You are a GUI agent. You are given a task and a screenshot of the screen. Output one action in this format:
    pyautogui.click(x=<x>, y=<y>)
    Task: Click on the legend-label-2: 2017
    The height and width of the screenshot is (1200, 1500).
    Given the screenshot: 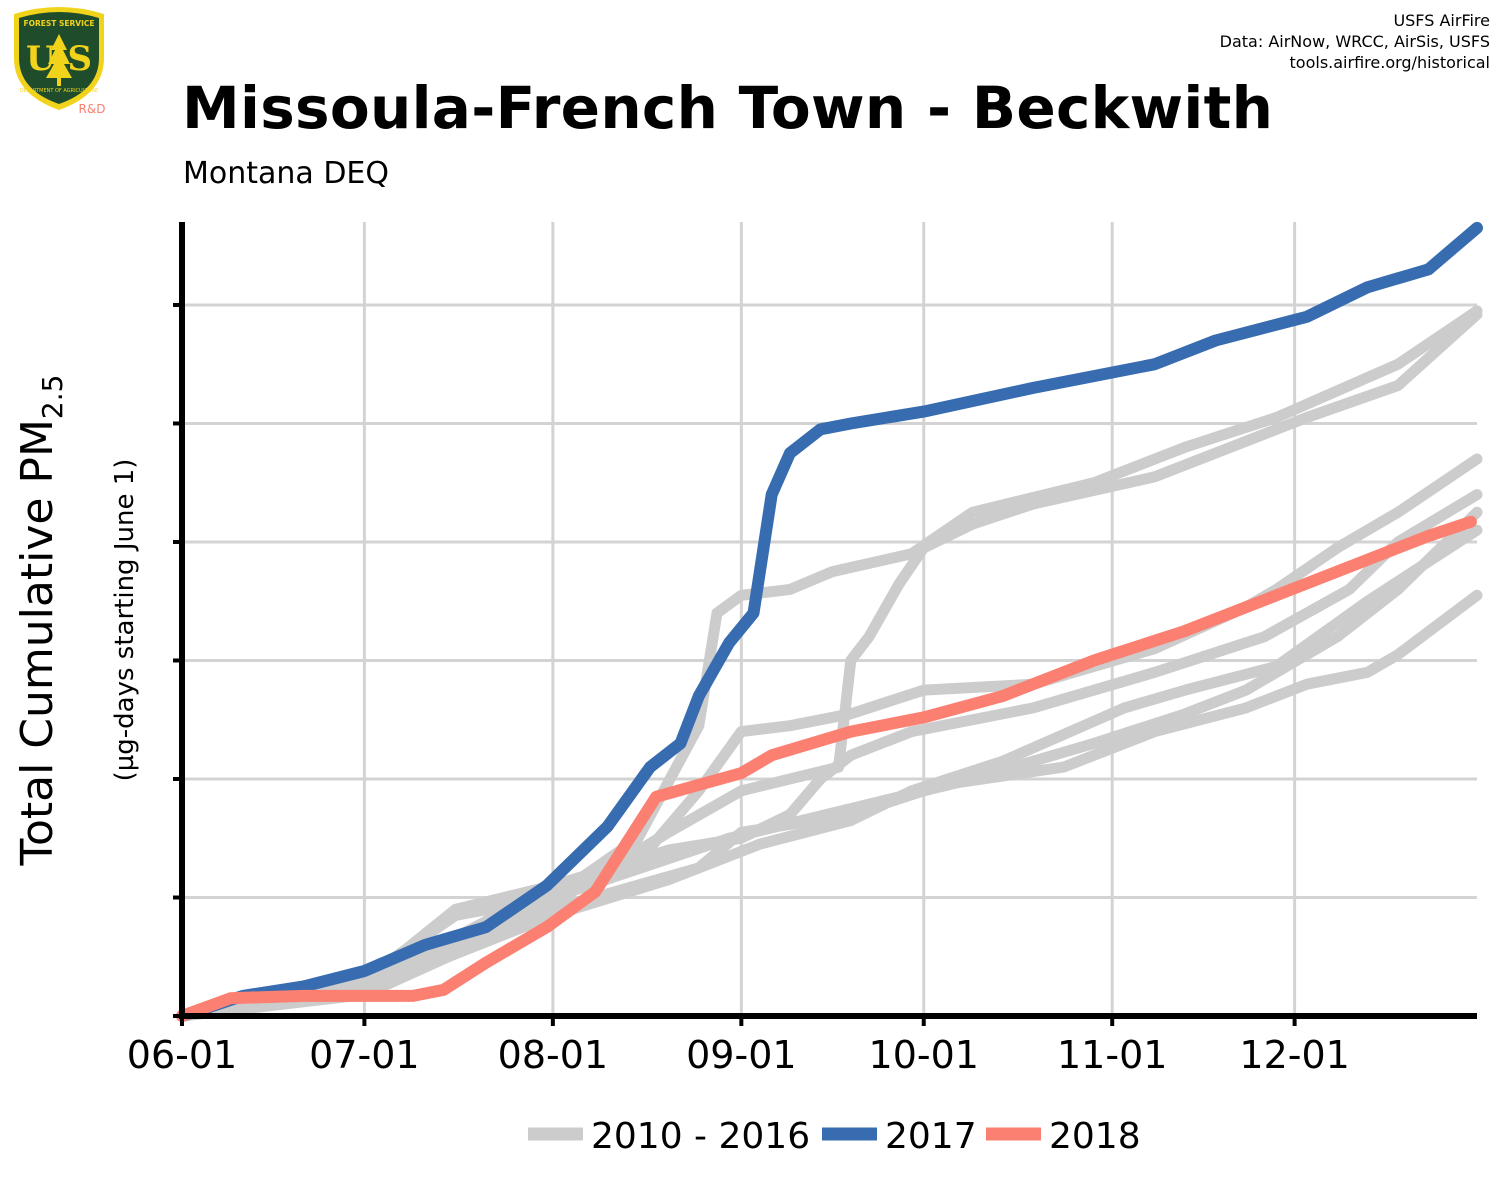 What is the action you would take?
    pyautogui.click(x=931, y=1136)
    